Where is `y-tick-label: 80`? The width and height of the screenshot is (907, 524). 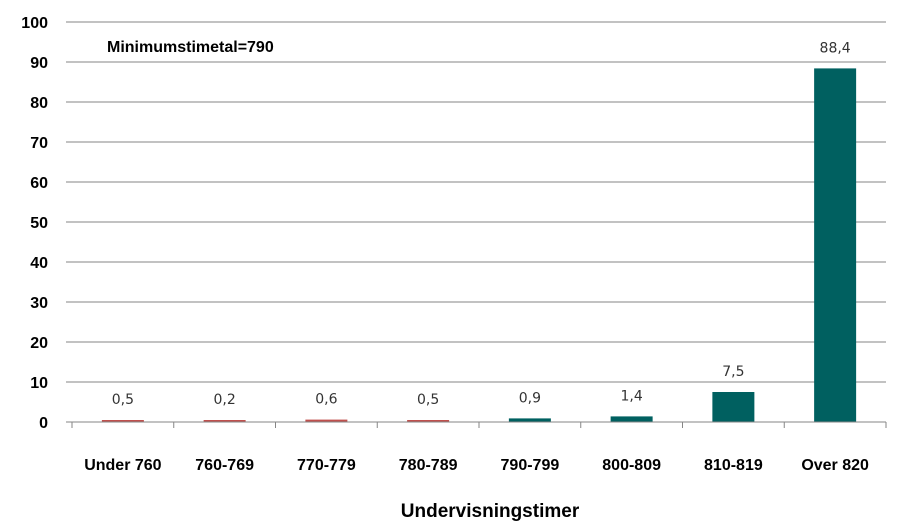 y-tick-label: 80 is located at coordinates (39, 103).